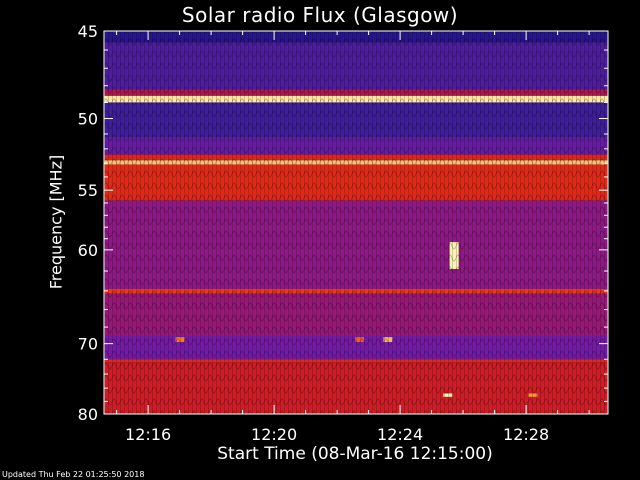 This screenshot has height=480, width=640. What do you see at coordinates (88, 31) in the screenshot?
I see `y-tick-label: 45` at bounding box center [88, 31].